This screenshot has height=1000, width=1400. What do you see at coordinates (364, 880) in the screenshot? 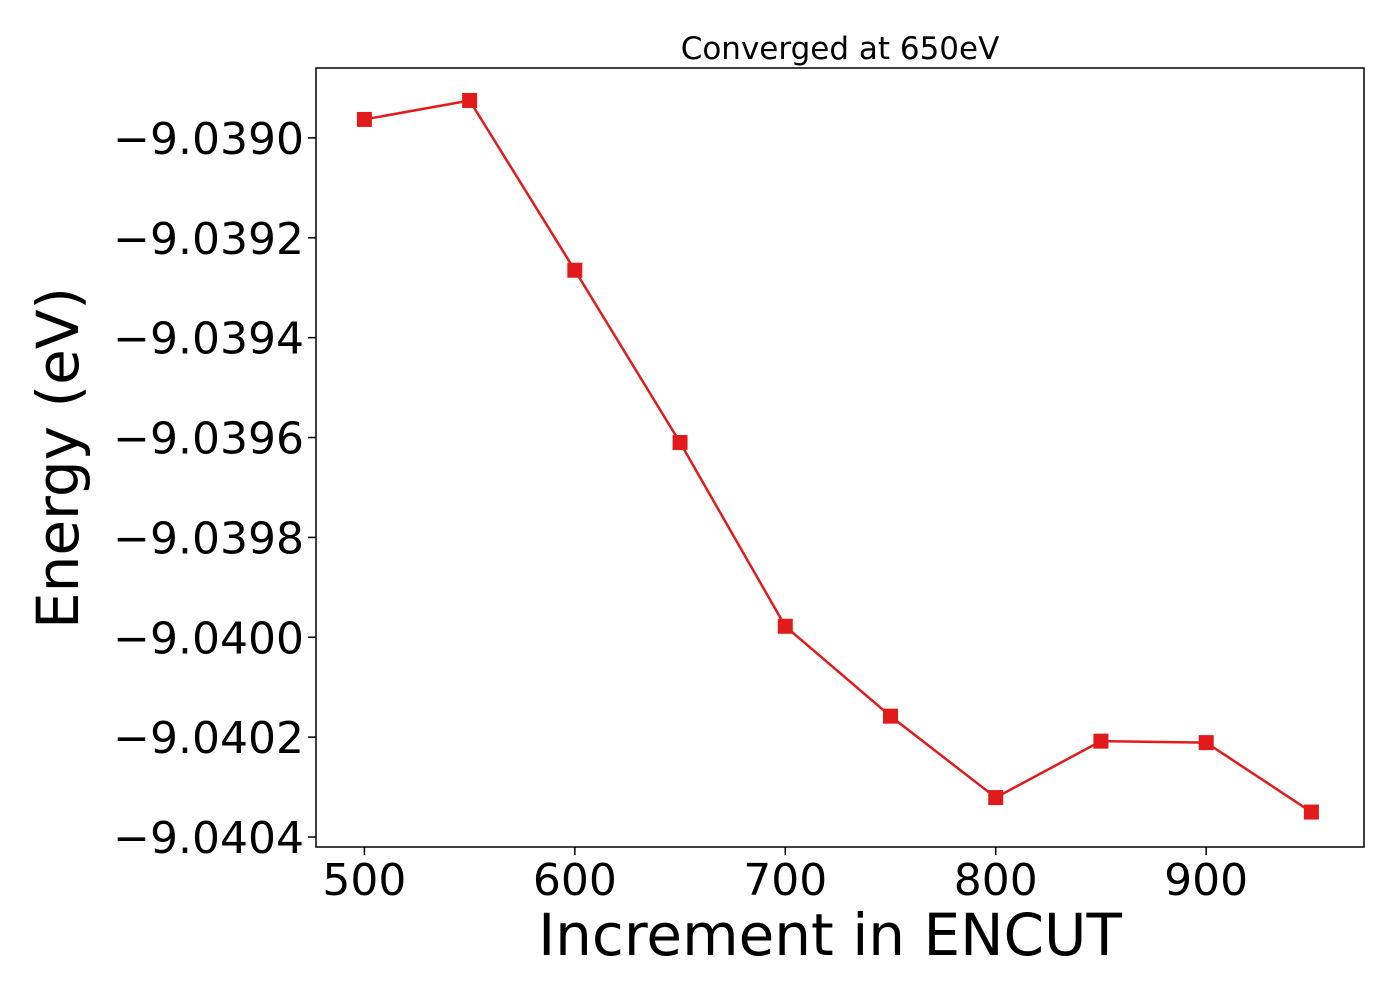
I see `x-tick-label: 500` at bounding box center [364, 880].